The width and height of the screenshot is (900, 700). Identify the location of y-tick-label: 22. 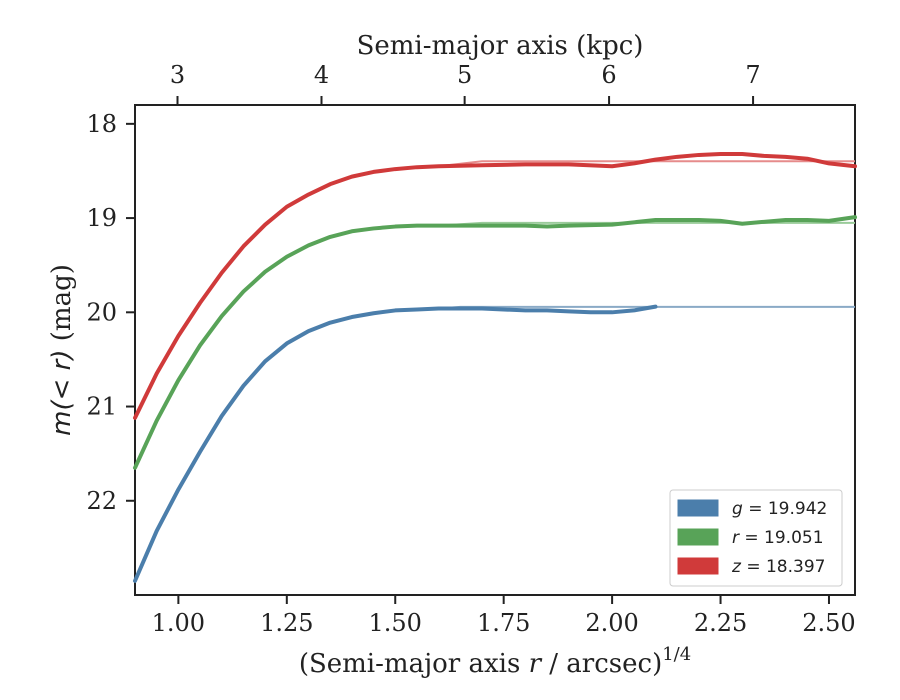
(101, 501).